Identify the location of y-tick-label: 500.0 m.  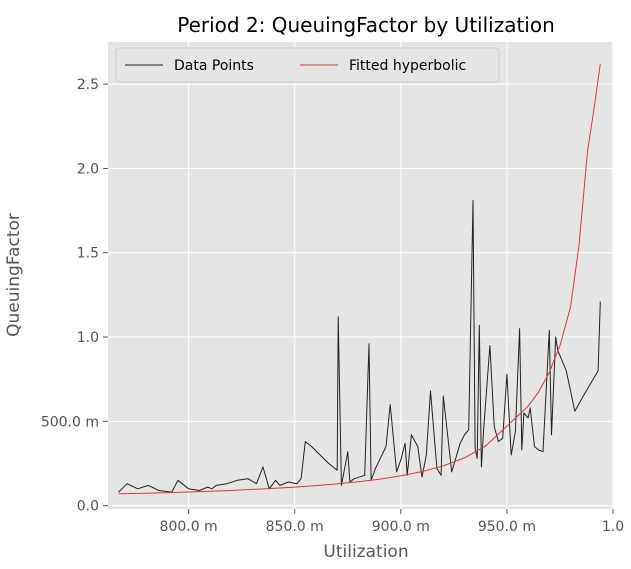
(70, 422).